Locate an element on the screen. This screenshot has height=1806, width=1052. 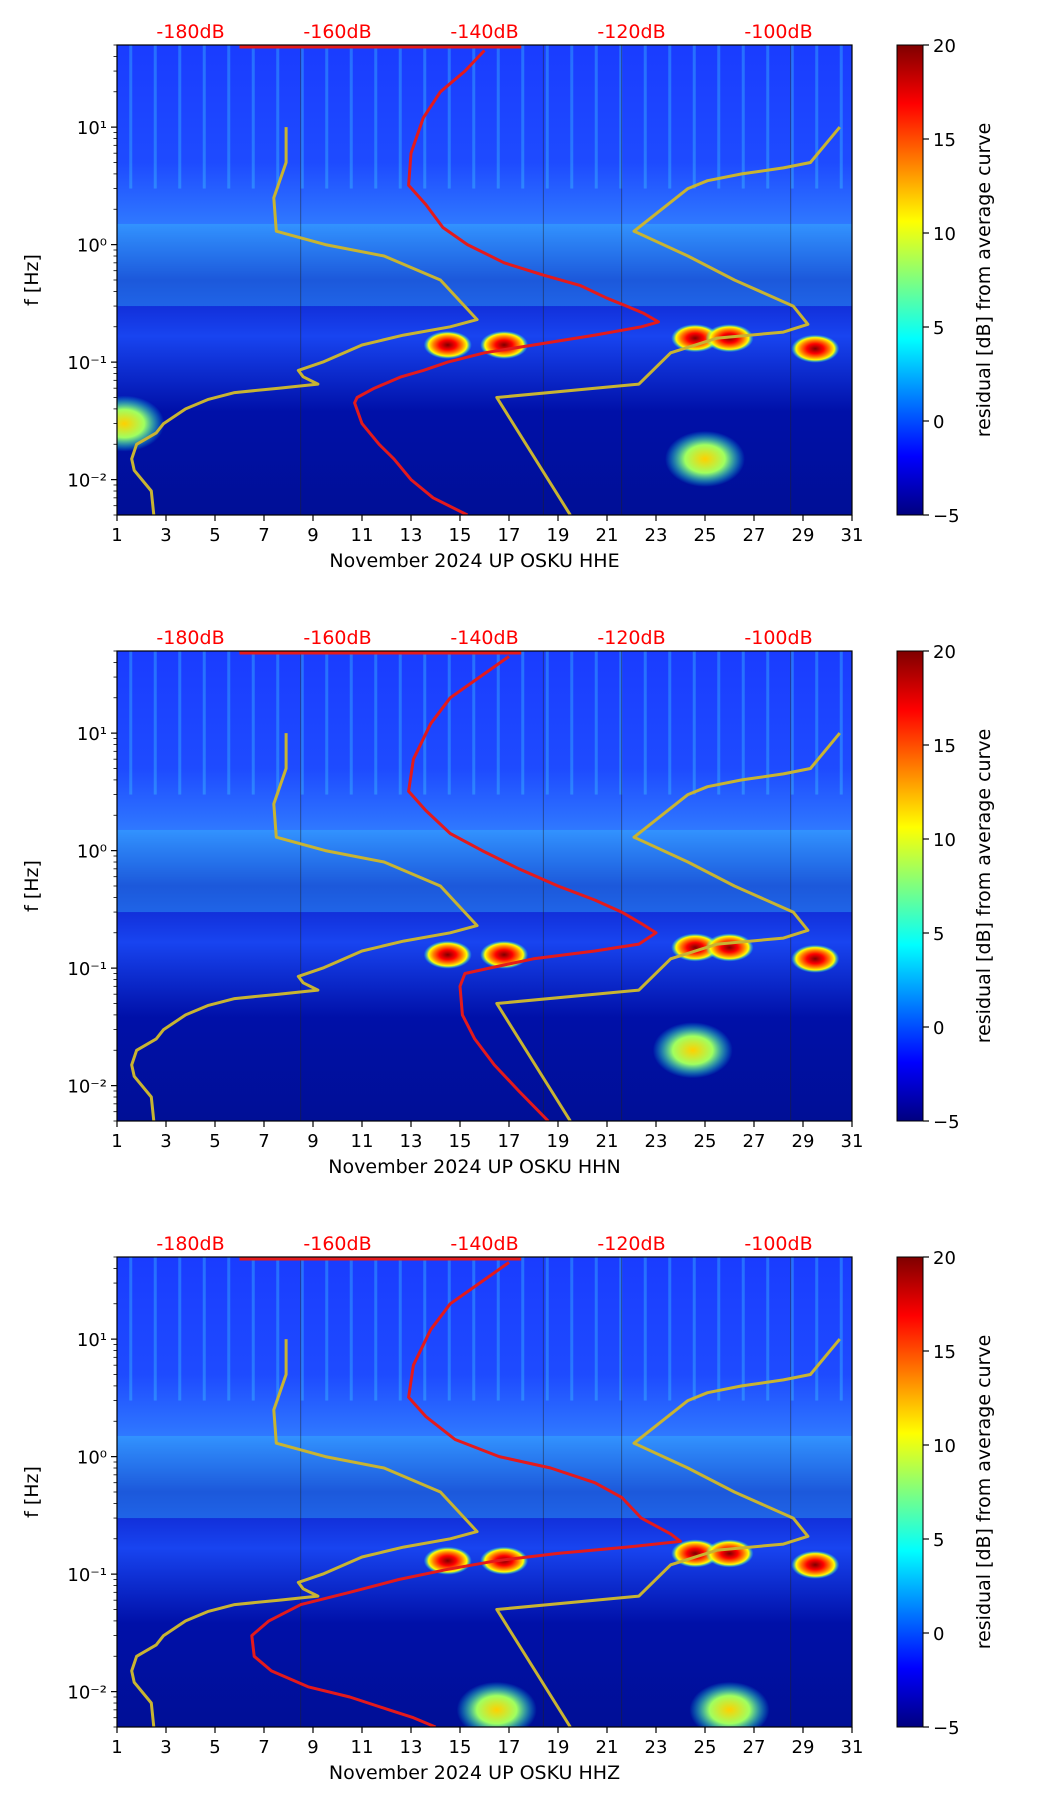
x-tick-label: 31 is located at coordinates (852, 1747).